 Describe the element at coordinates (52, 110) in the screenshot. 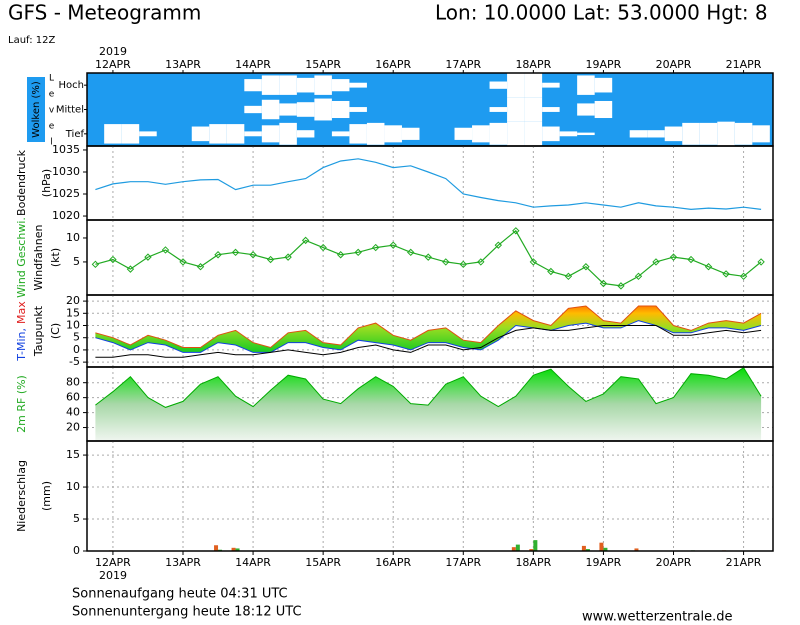

I see `level-label: L e v e l` at that location.